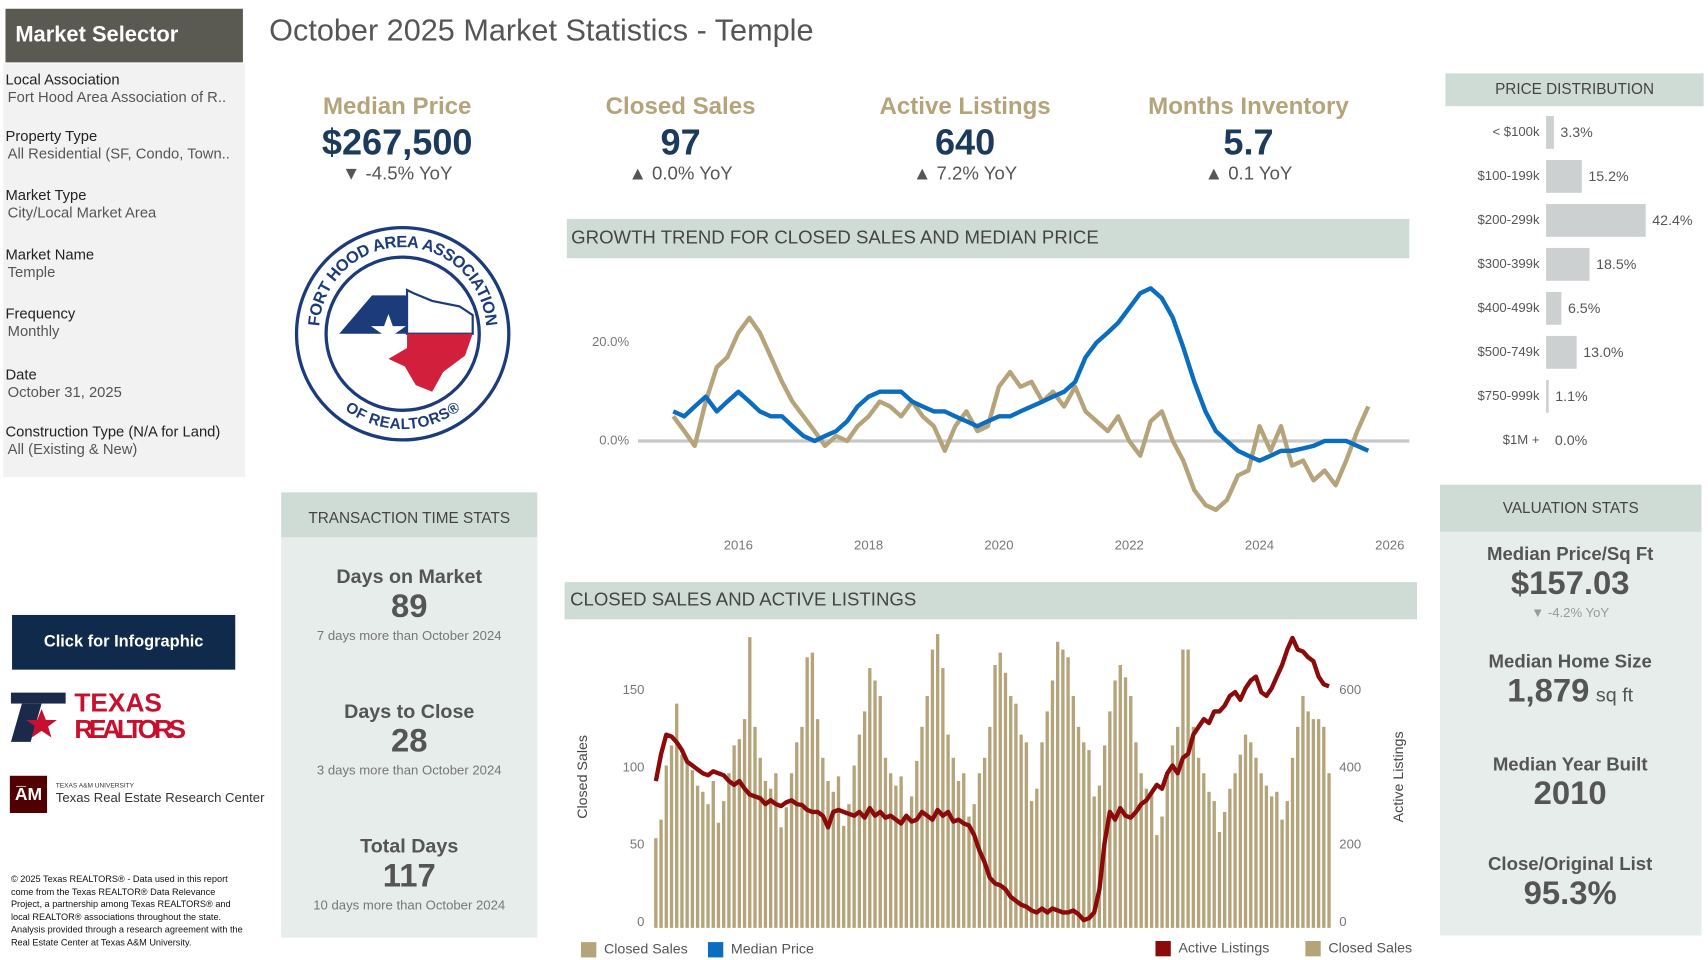 The width and height of the screenshot is (1708, 960). What do you see at coordinates (990, 601) in the screenshot?
I see `chart-title-bar` at bounding box center [990, 601].